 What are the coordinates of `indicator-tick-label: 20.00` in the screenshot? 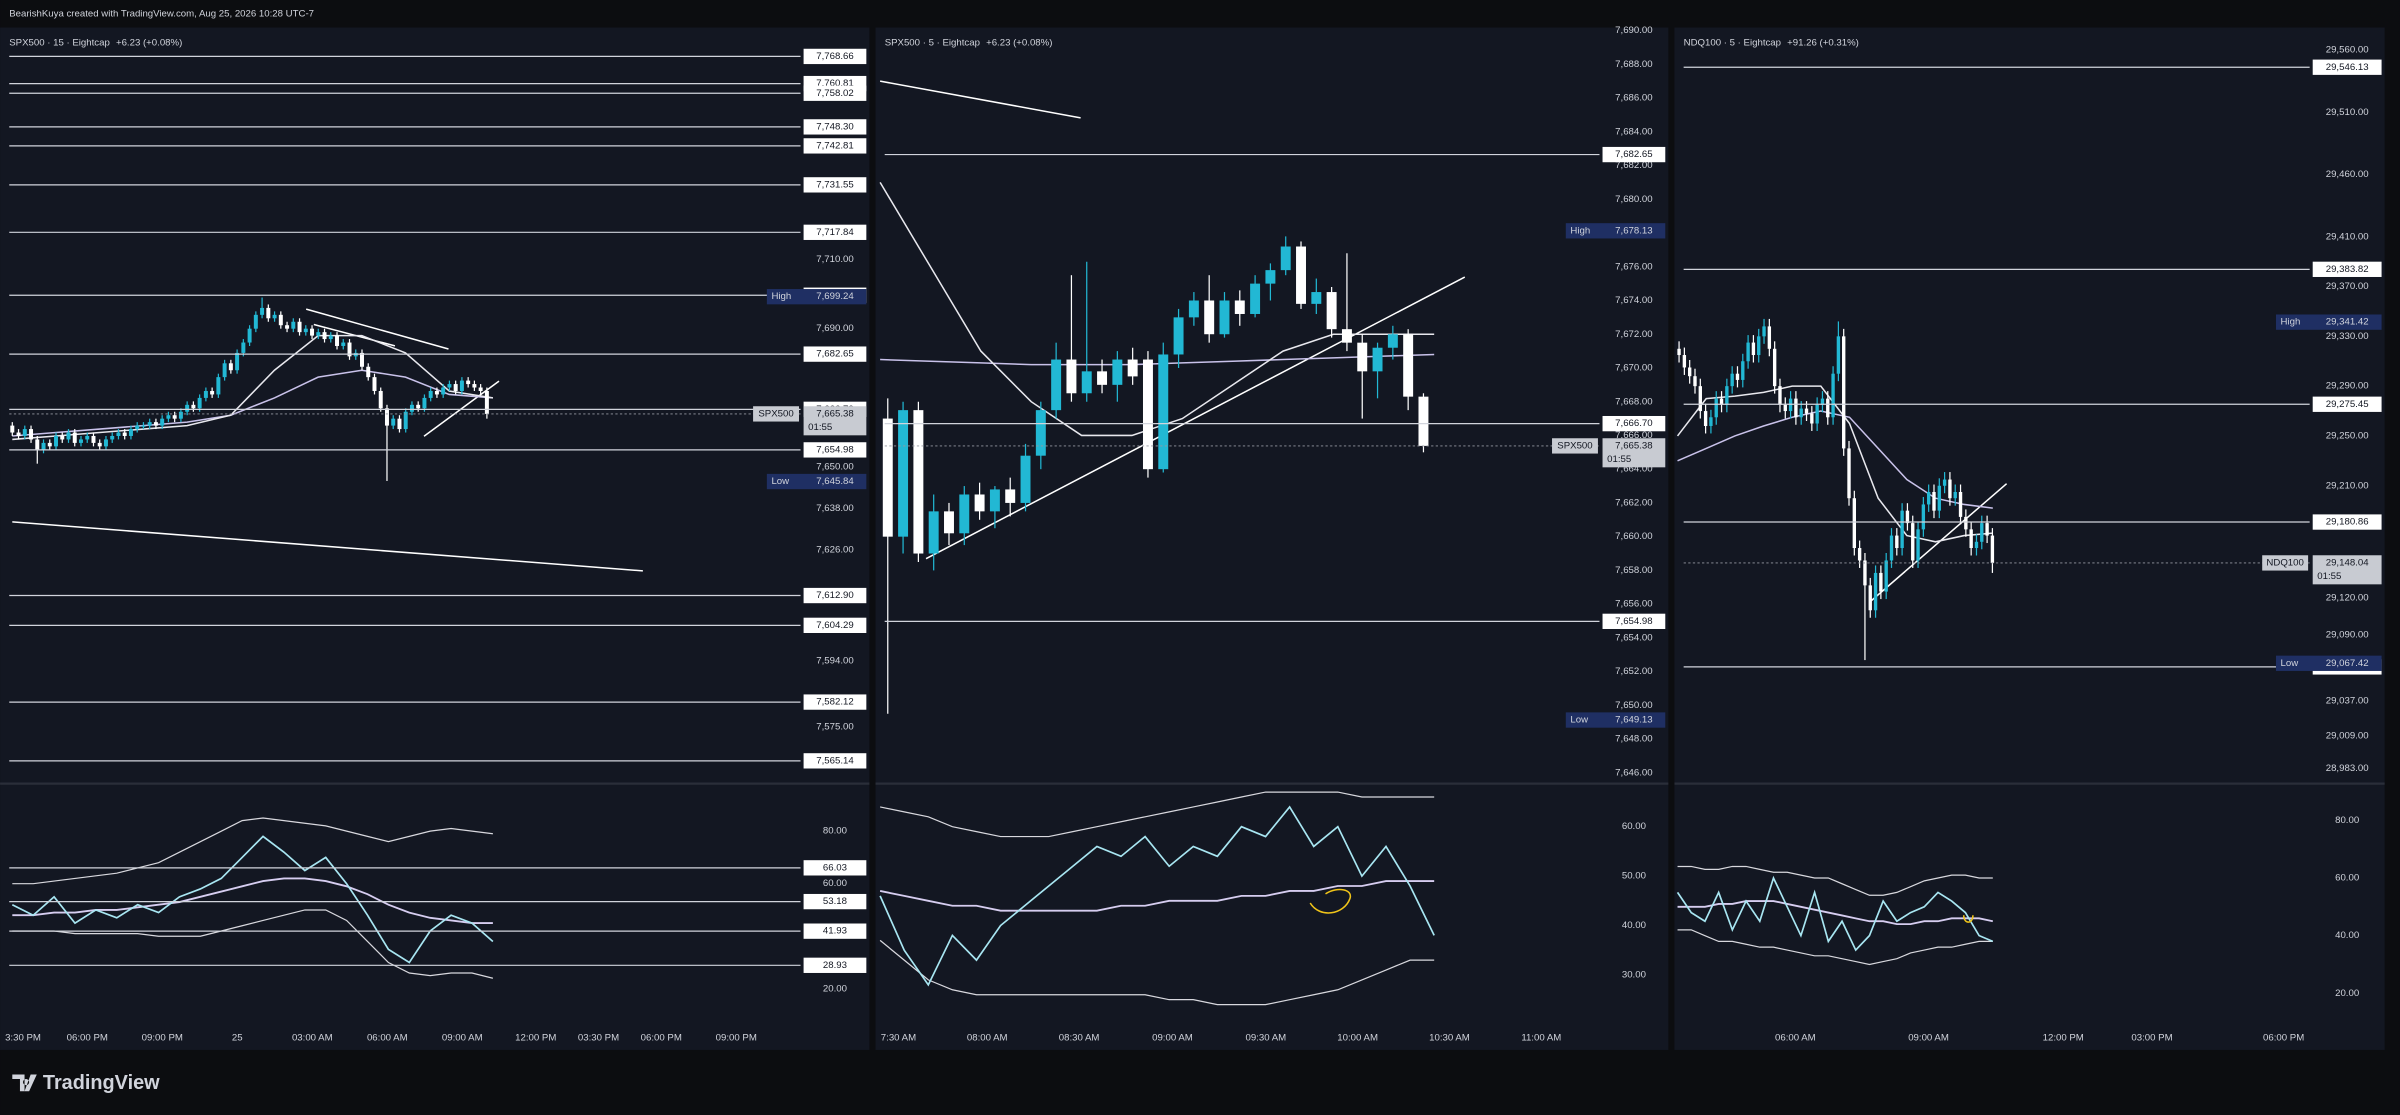 It's located at (2347, 993).